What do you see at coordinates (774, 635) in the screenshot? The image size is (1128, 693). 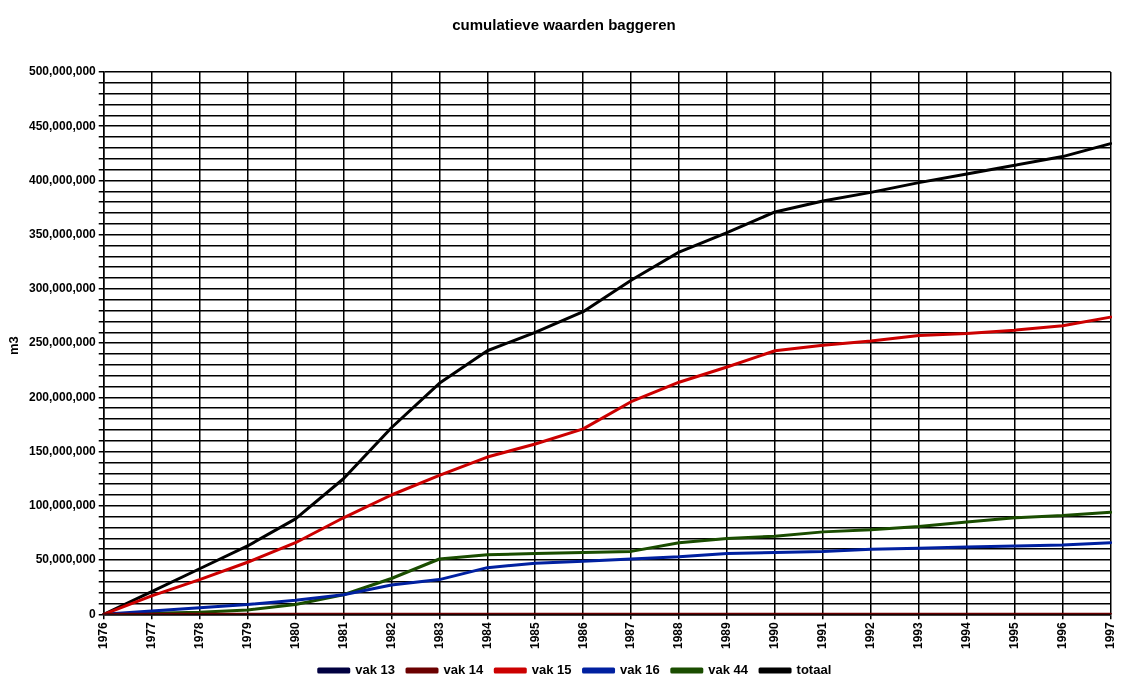 I see `x-tick-label: 1990` at bounding box center [774, 635].